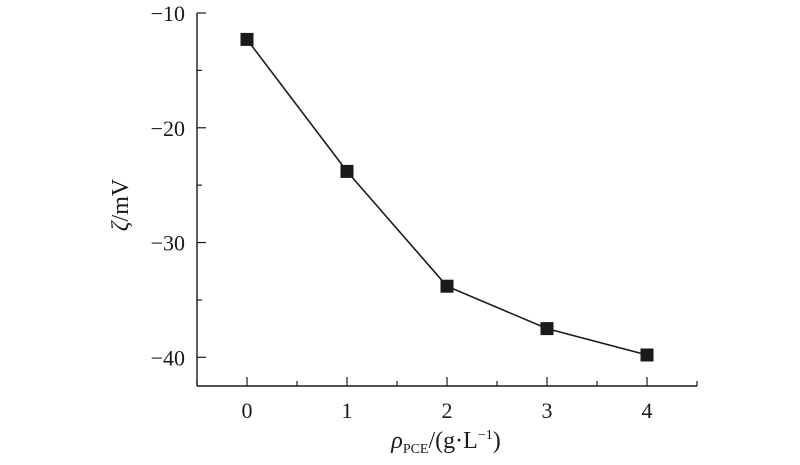 Image resolution: width=800 pixels, height=465 pixels. Describe the element at coordinates (168, 128) in the screenshot. I see `y-tick-label: −20` at that location.